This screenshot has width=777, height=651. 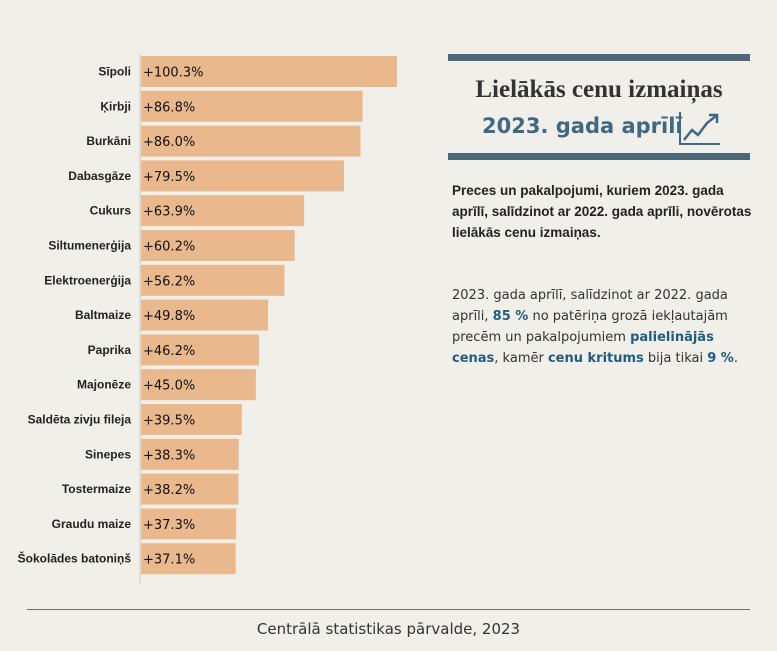 I want to click on value-label: +37.3%, so click(x=169, y=525).